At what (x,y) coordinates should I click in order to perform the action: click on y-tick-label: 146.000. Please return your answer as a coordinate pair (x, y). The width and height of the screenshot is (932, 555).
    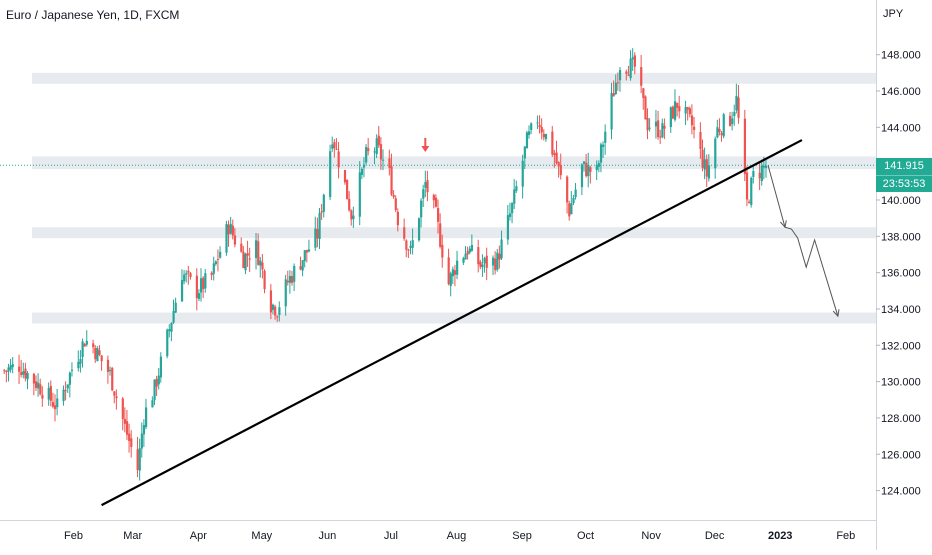
    Looking at the image, I should click on (901, 92).